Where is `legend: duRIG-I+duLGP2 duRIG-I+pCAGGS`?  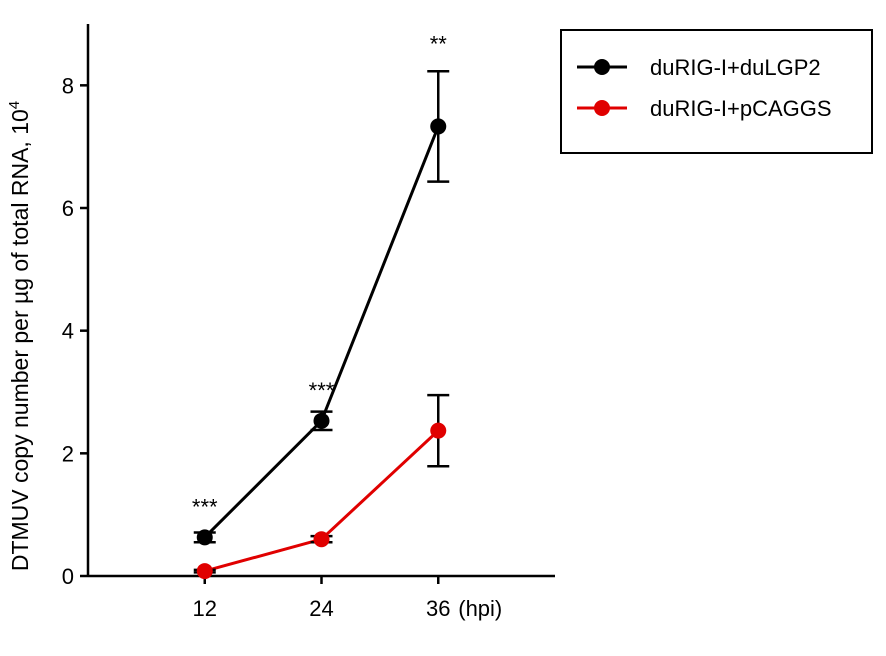 legend: duRIG-I+duLGP2 duRIG-I+pCAGGS is located at coordinates (716, 91).